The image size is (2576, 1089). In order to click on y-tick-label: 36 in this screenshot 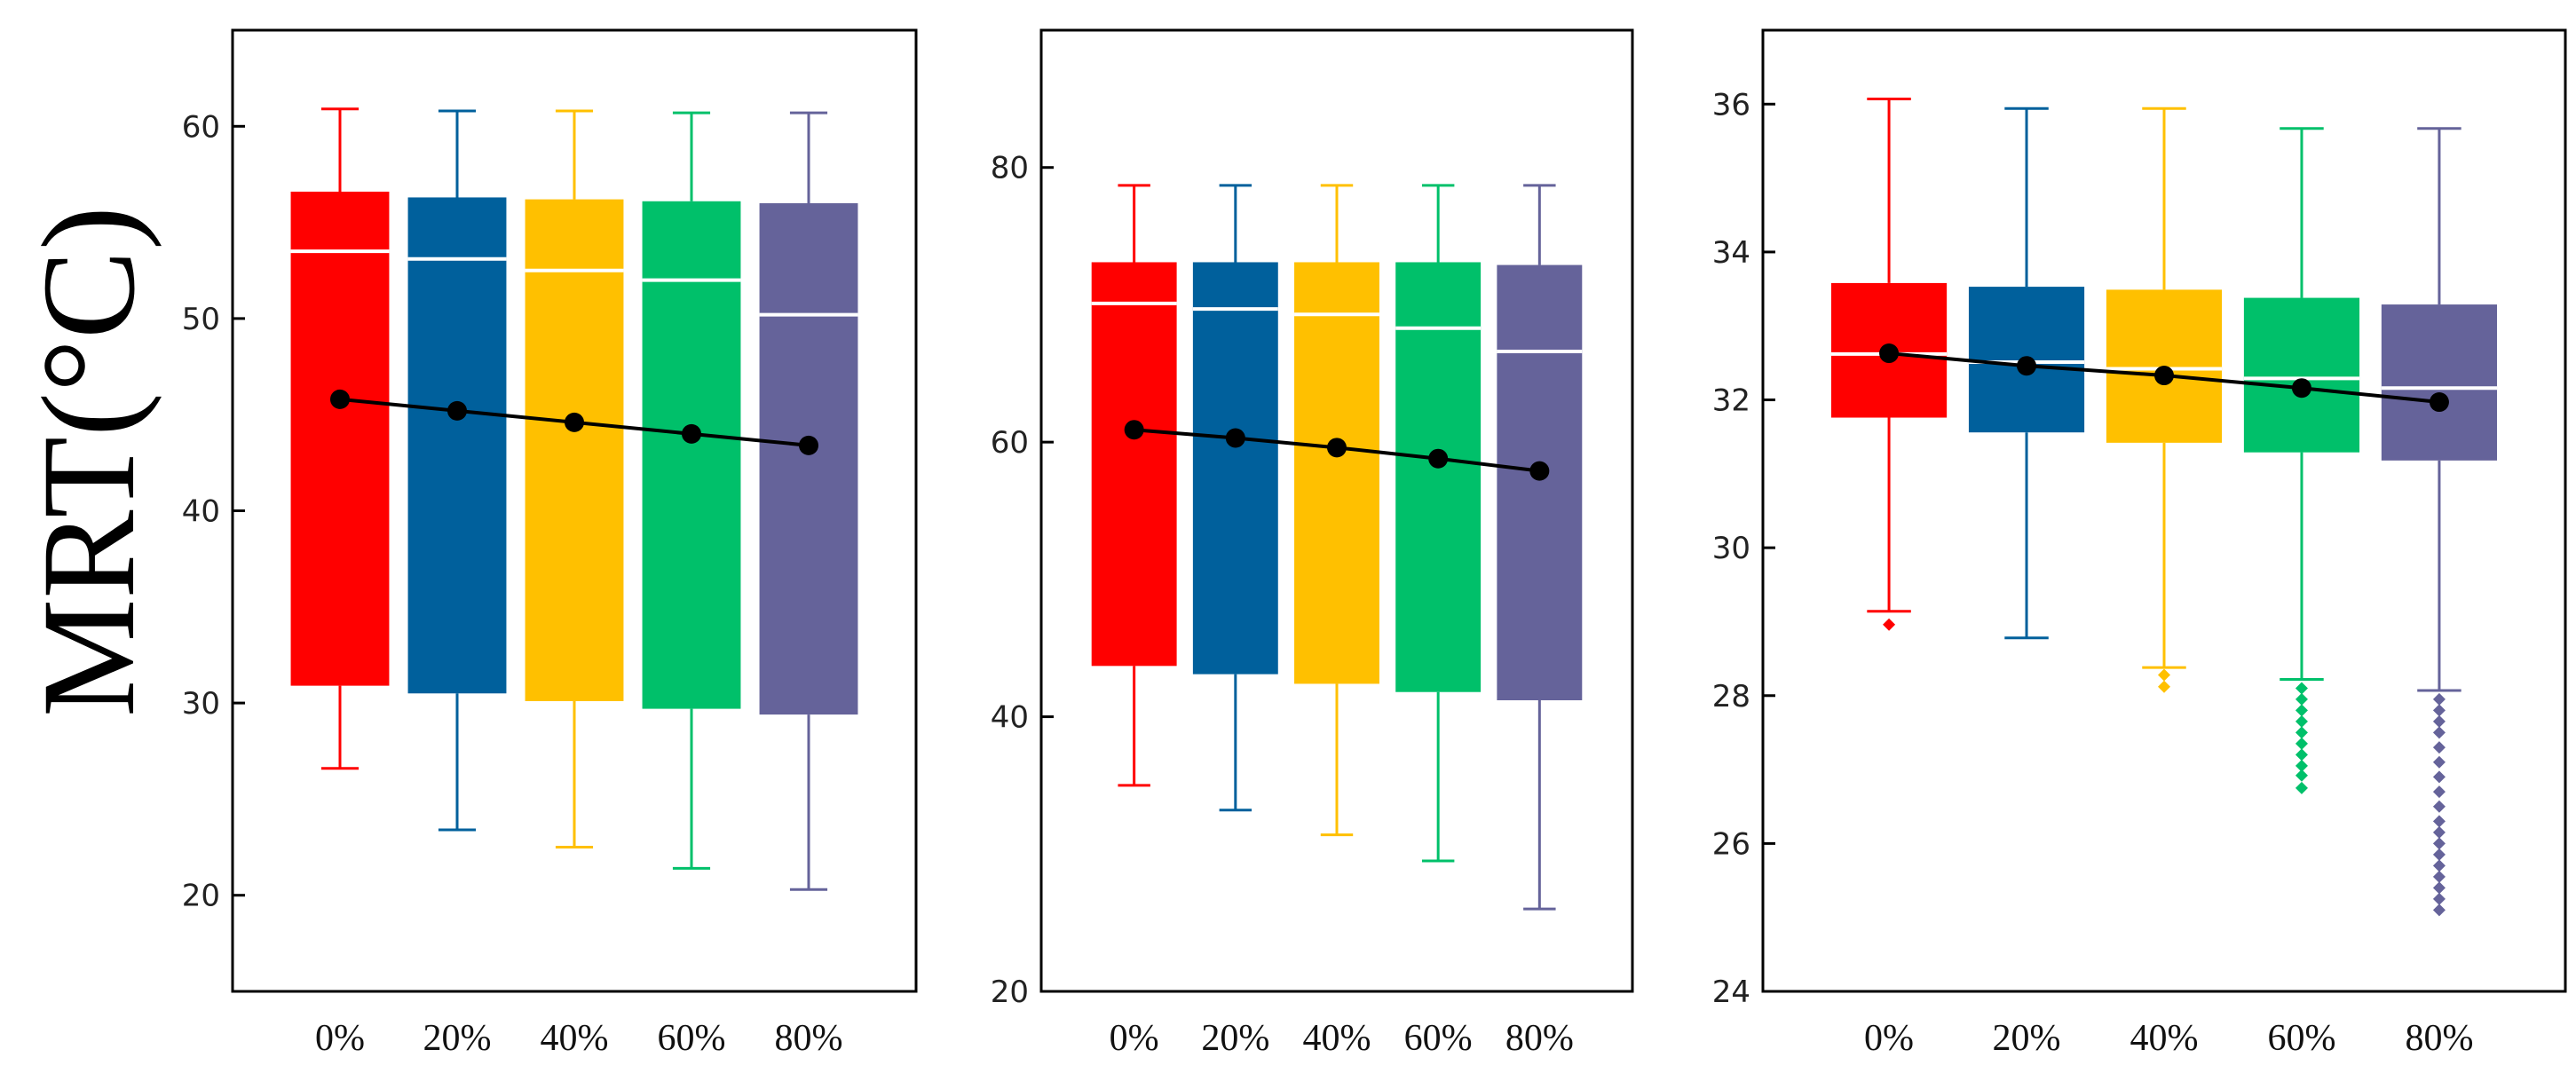, I will do `click(1731, 104)`.